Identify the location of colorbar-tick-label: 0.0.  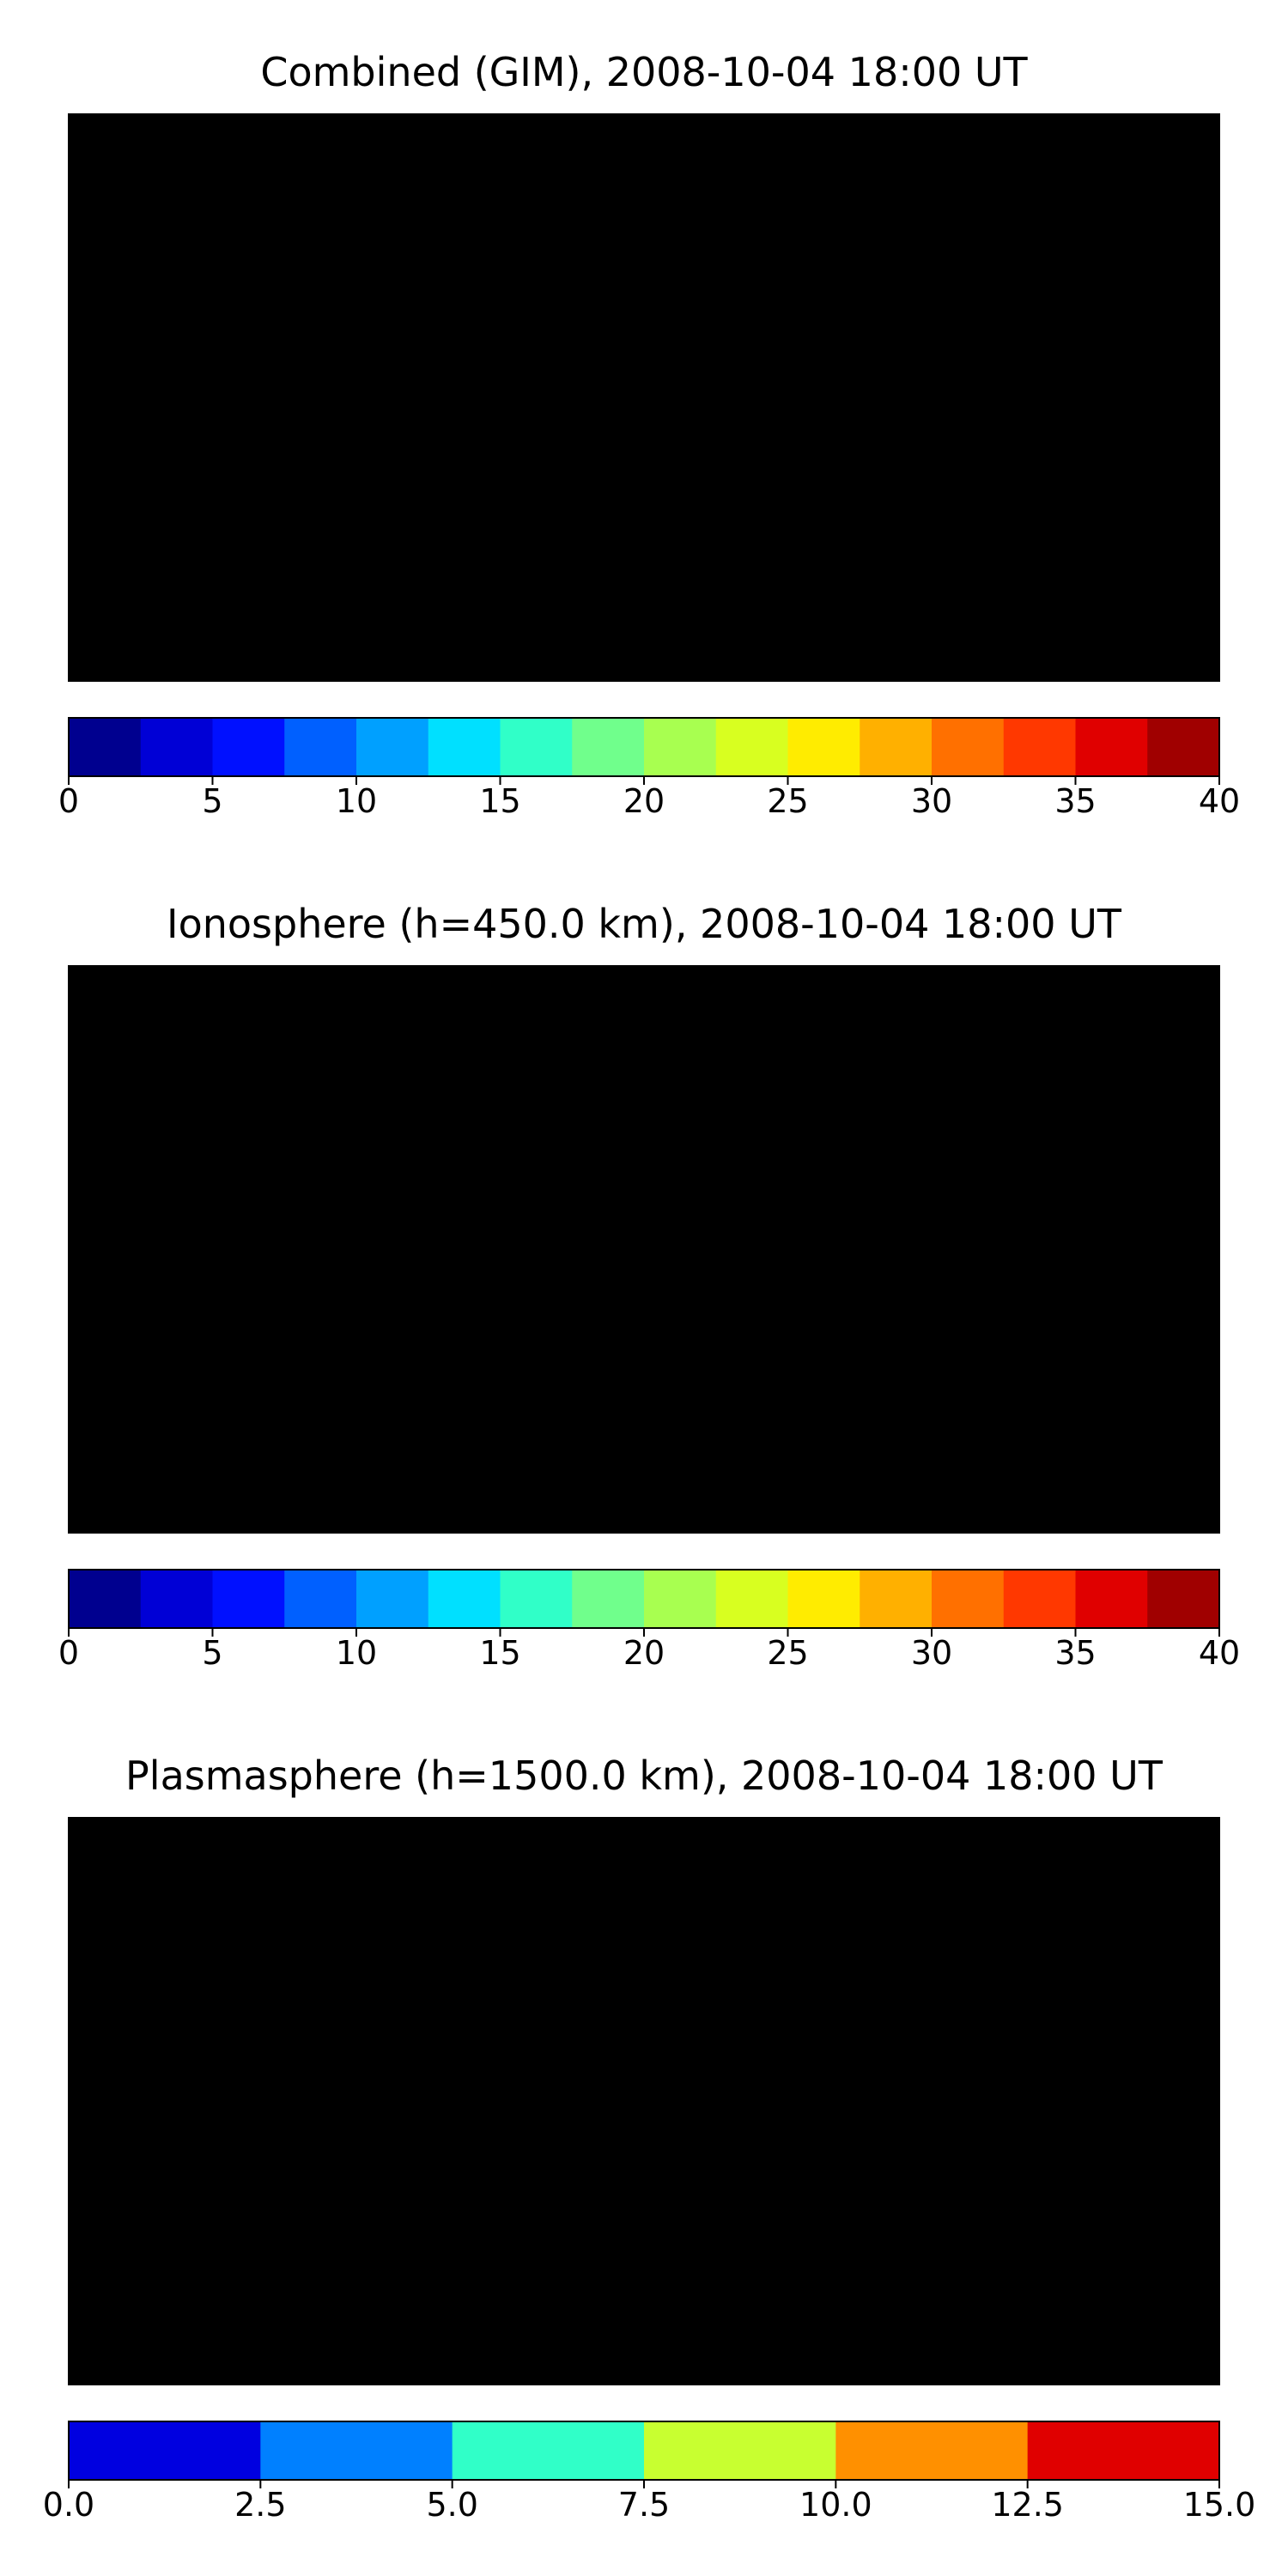
(69, 2505).